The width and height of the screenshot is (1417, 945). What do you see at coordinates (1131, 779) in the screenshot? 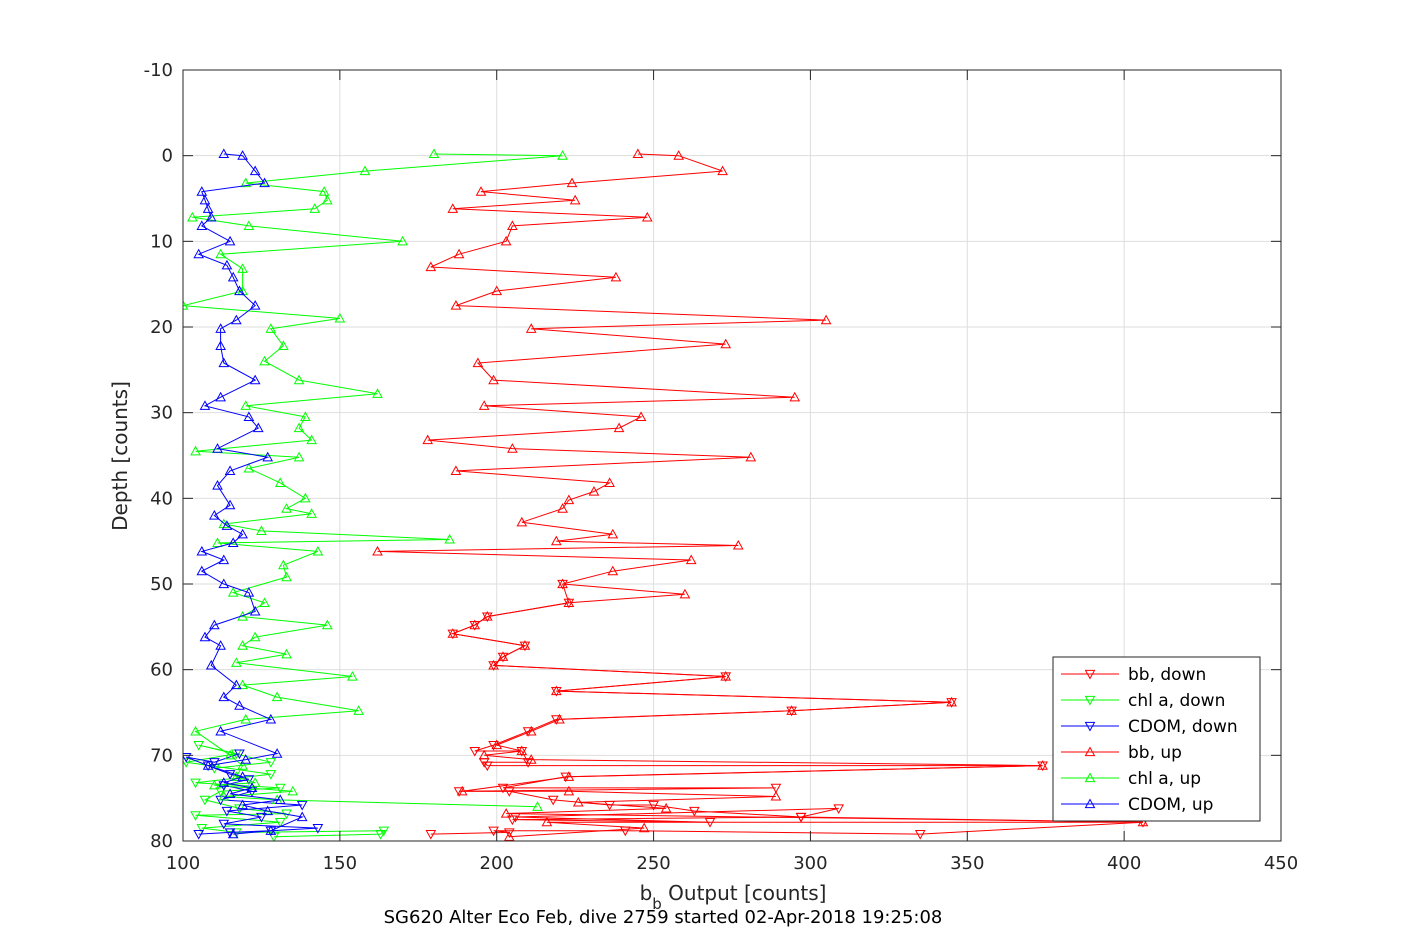
I see `legend-item: chl a, up` at bounding box center [1131, 779].